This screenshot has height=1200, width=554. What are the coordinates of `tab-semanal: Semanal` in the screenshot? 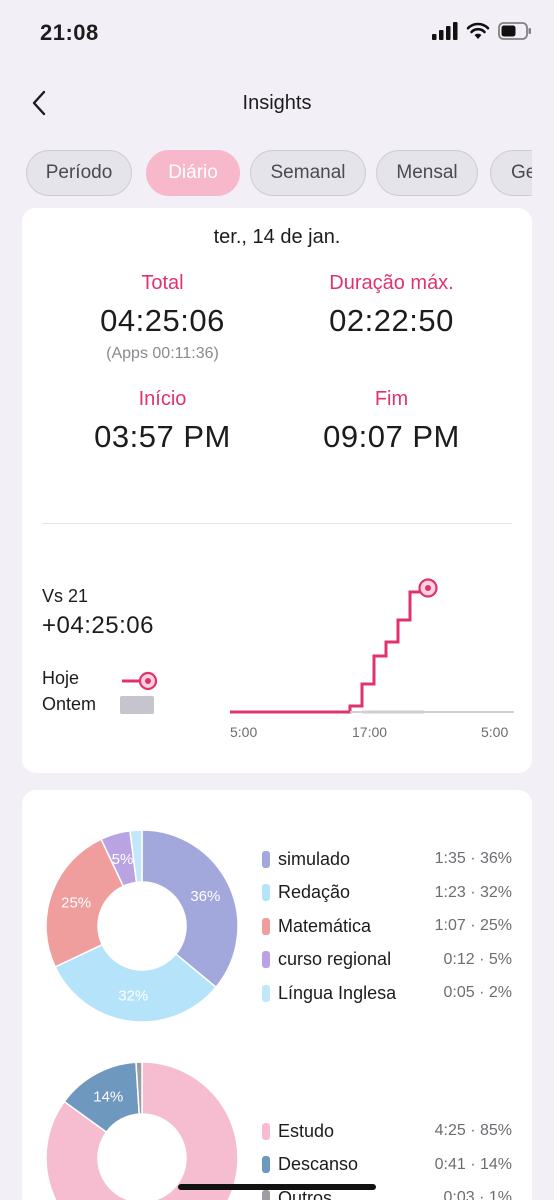 It's located at (308, 173).